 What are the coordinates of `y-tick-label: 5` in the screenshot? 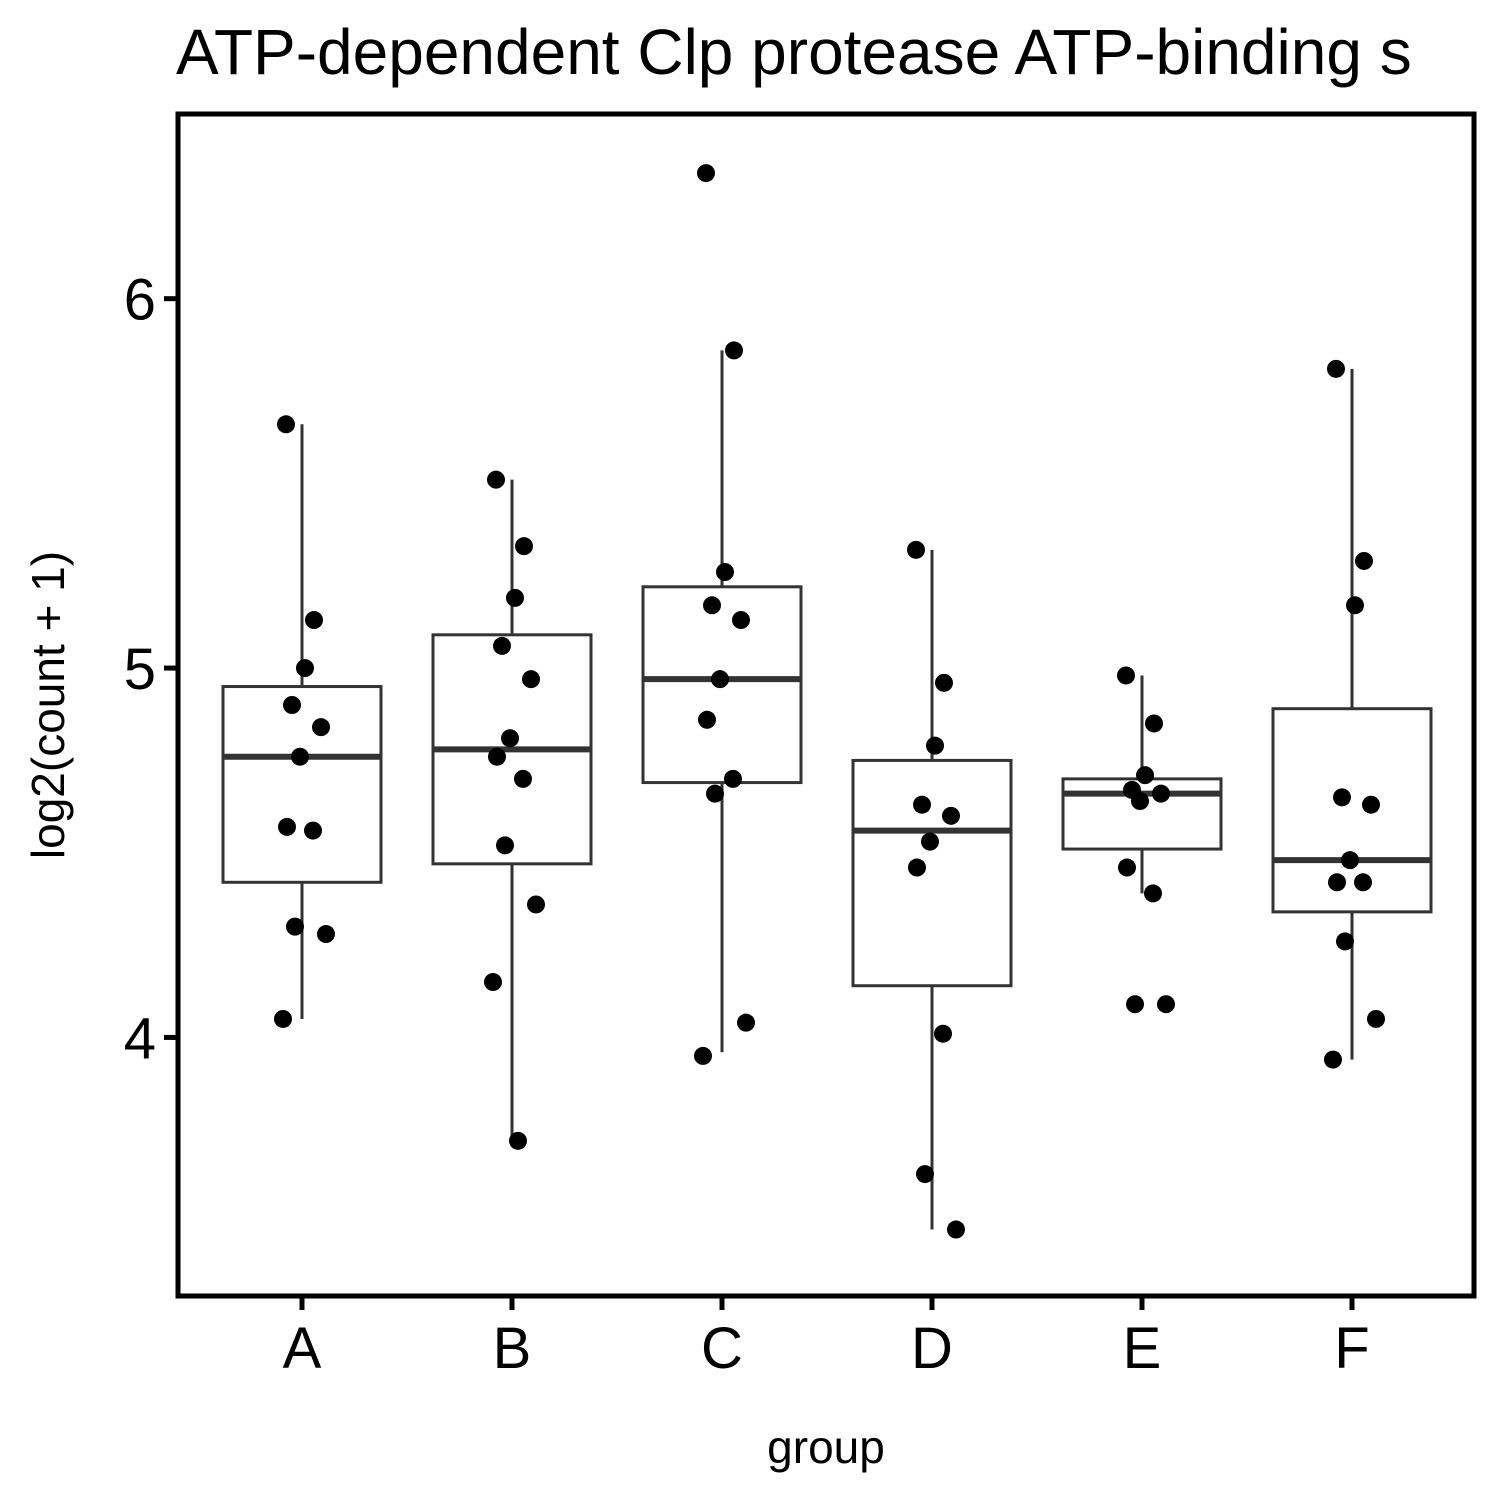 It's located at (140, 669).